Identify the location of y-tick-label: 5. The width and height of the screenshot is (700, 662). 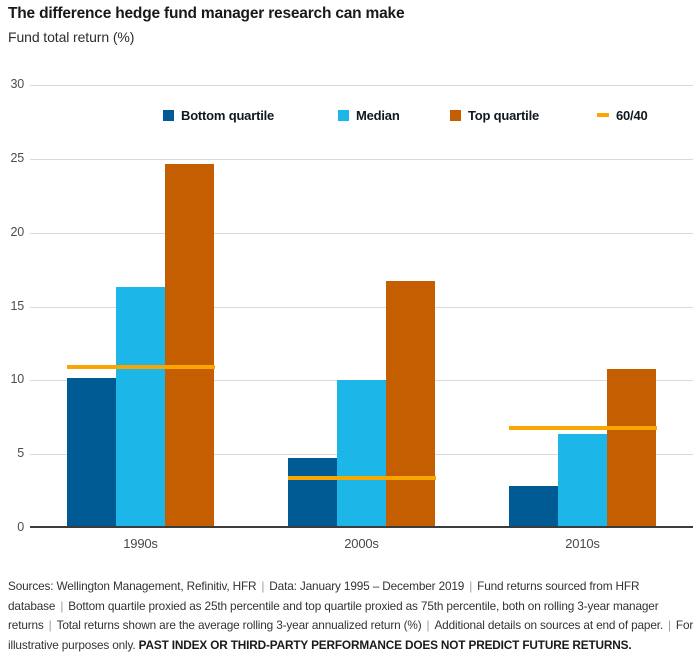
(20, 453).